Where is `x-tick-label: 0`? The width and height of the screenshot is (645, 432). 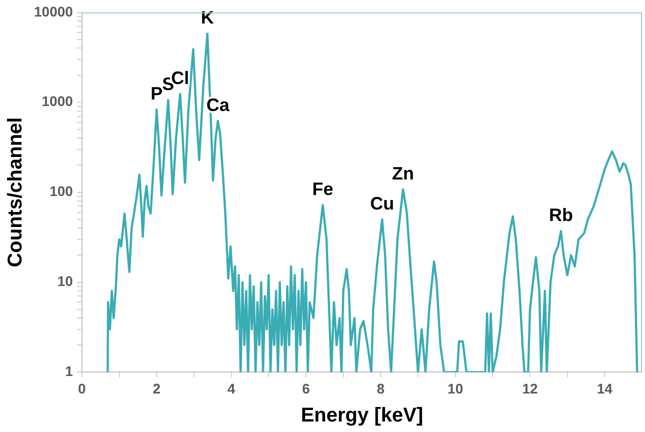 x-tick-label: 0 is located at coordinates (82, 388).